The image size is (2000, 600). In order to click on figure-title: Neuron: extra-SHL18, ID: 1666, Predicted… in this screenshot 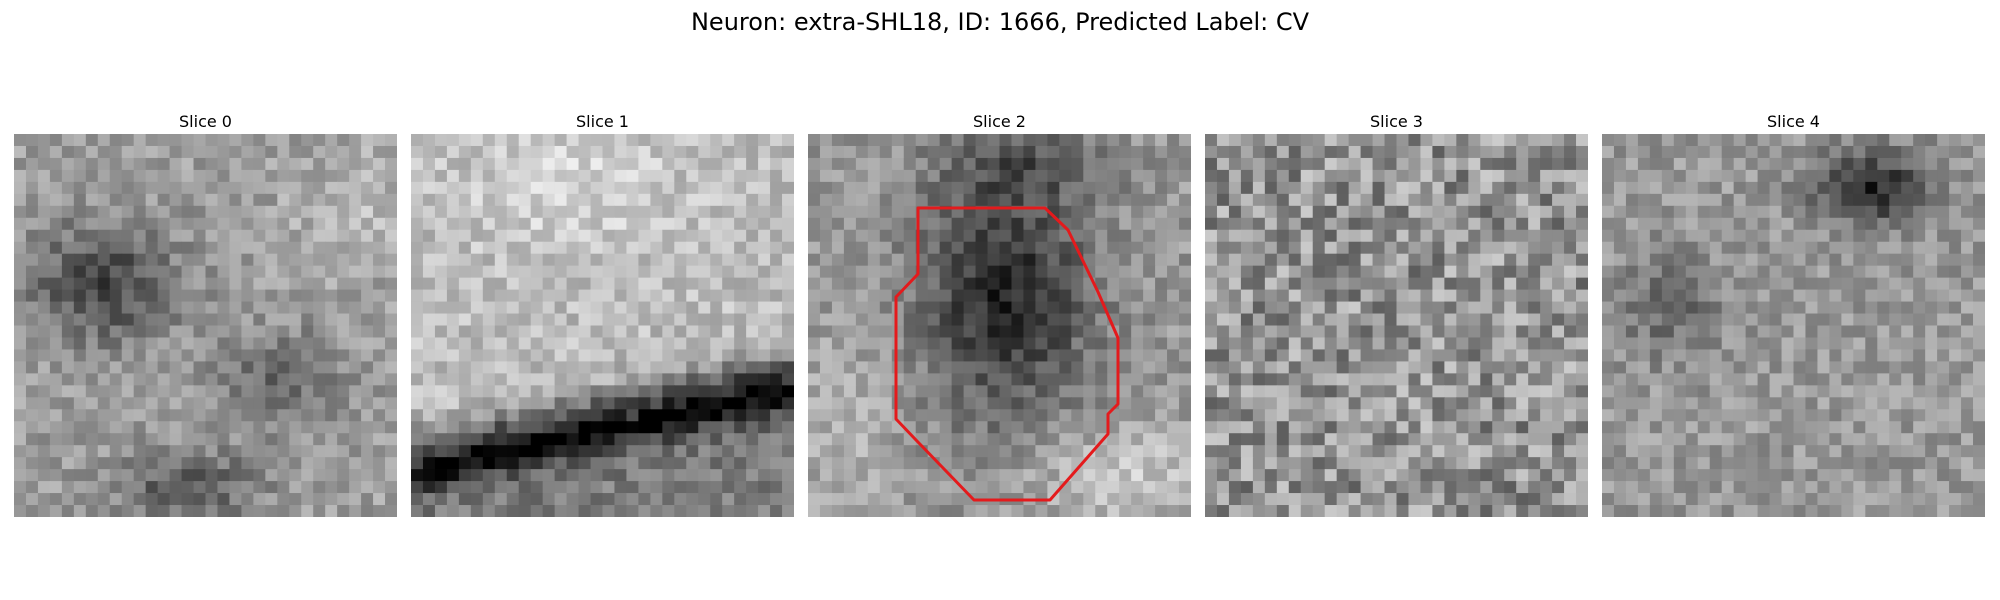, I will do `click(1000, 22)`.